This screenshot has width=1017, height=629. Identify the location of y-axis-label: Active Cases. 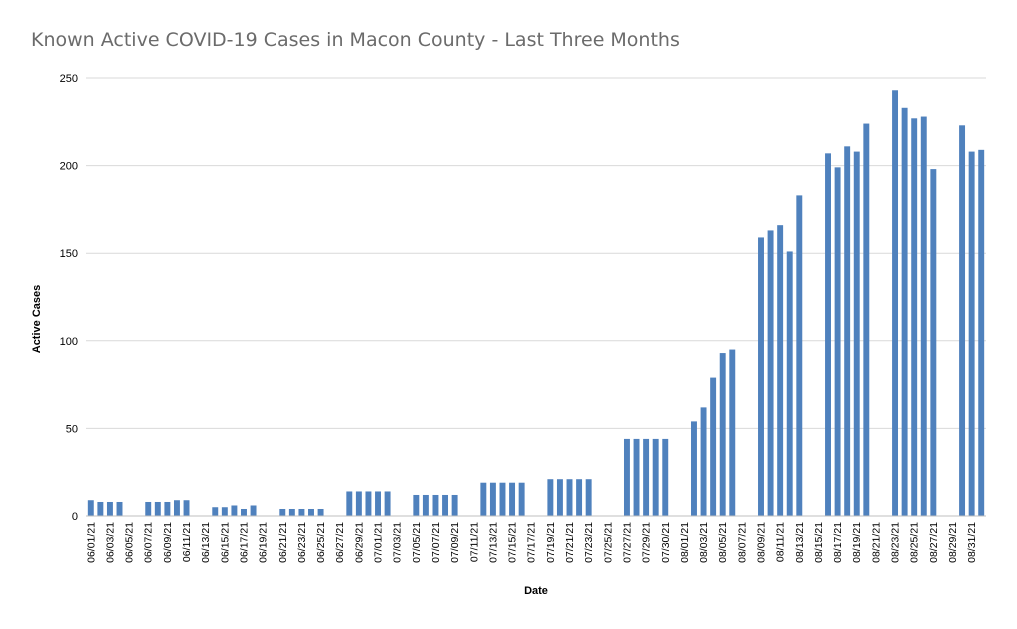
(37, 319).